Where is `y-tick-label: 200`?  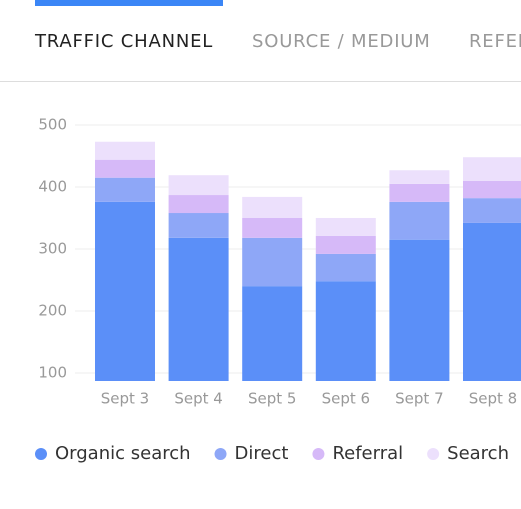 y-tick-label: 200 is located at coordinates (52, 310).